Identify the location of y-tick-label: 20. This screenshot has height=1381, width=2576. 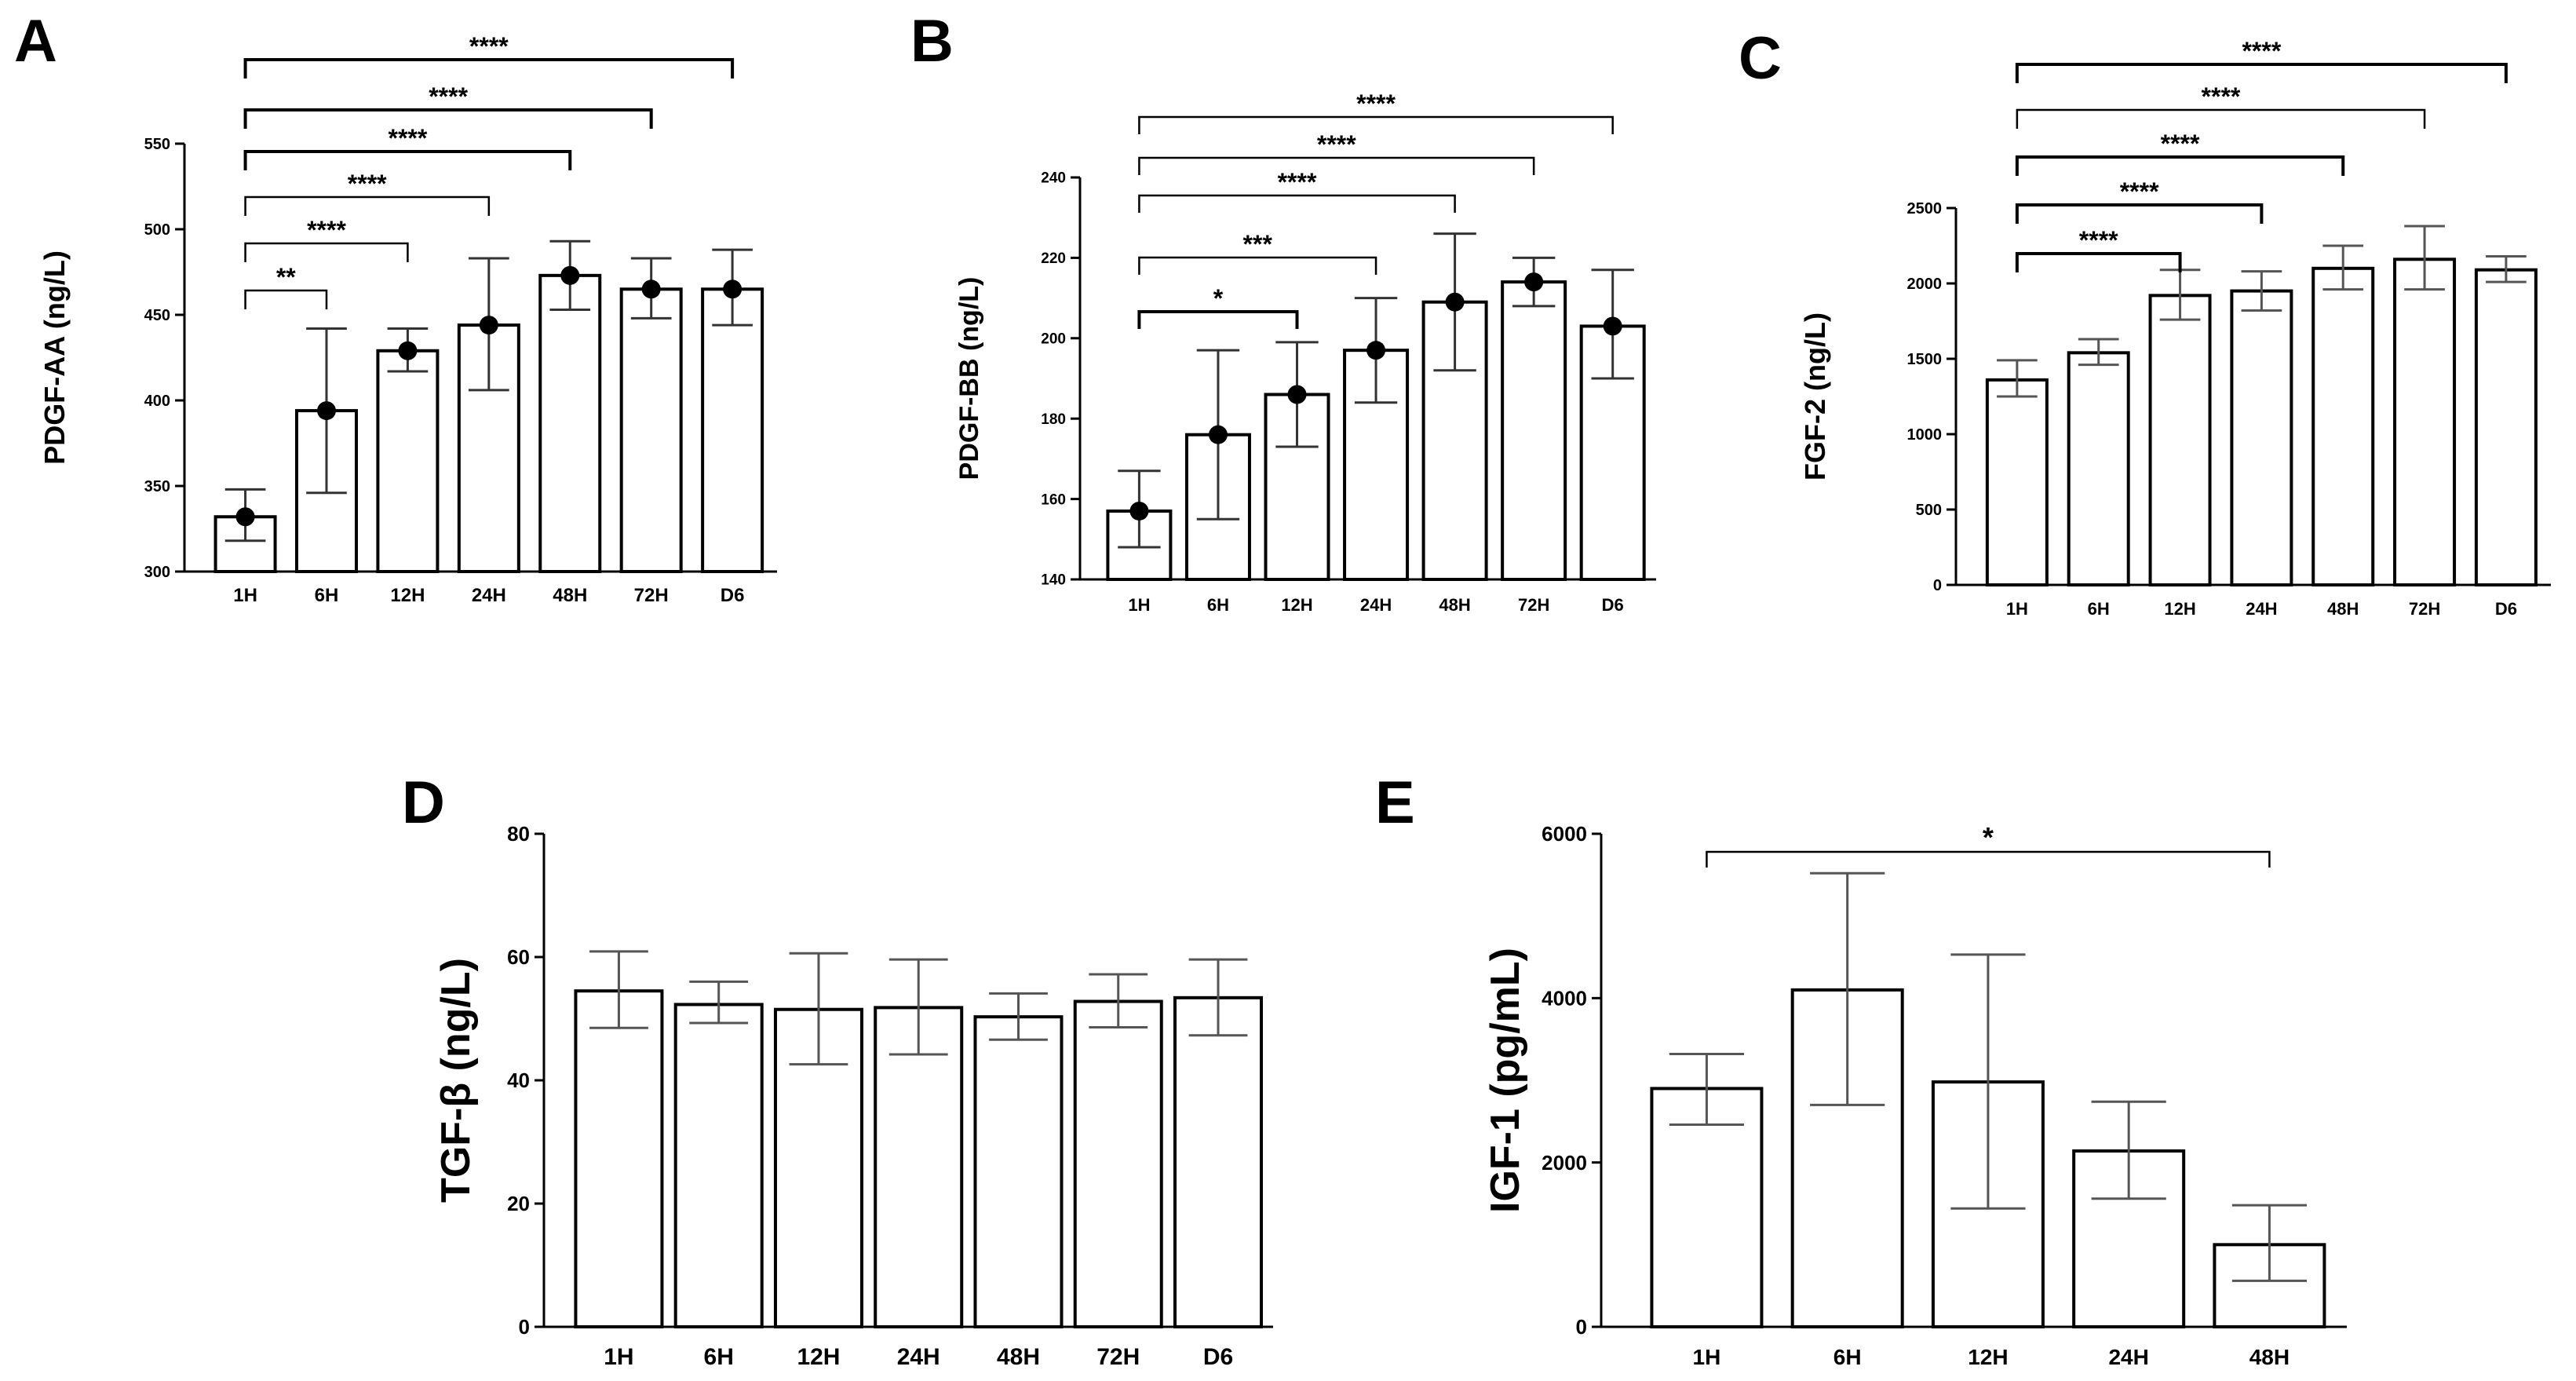
(518, 1203).